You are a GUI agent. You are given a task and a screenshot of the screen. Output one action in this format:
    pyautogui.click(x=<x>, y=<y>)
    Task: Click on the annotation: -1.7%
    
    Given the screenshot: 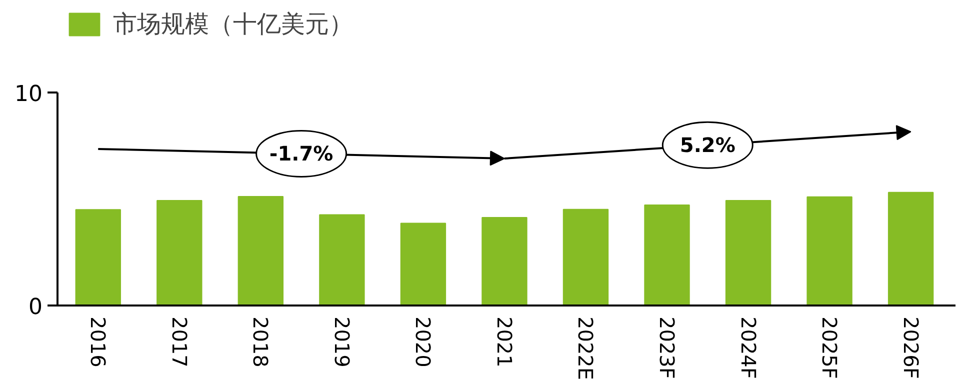 What is the action you would take?
    pyautogui.click(x=301, y=154)
    